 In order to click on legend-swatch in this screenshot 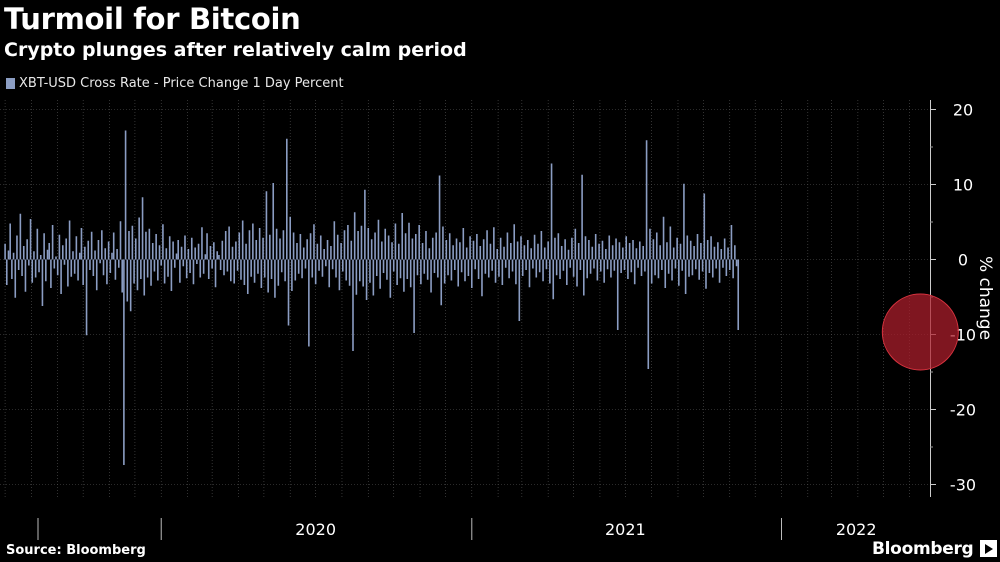, I will do `click(10, 83)`.